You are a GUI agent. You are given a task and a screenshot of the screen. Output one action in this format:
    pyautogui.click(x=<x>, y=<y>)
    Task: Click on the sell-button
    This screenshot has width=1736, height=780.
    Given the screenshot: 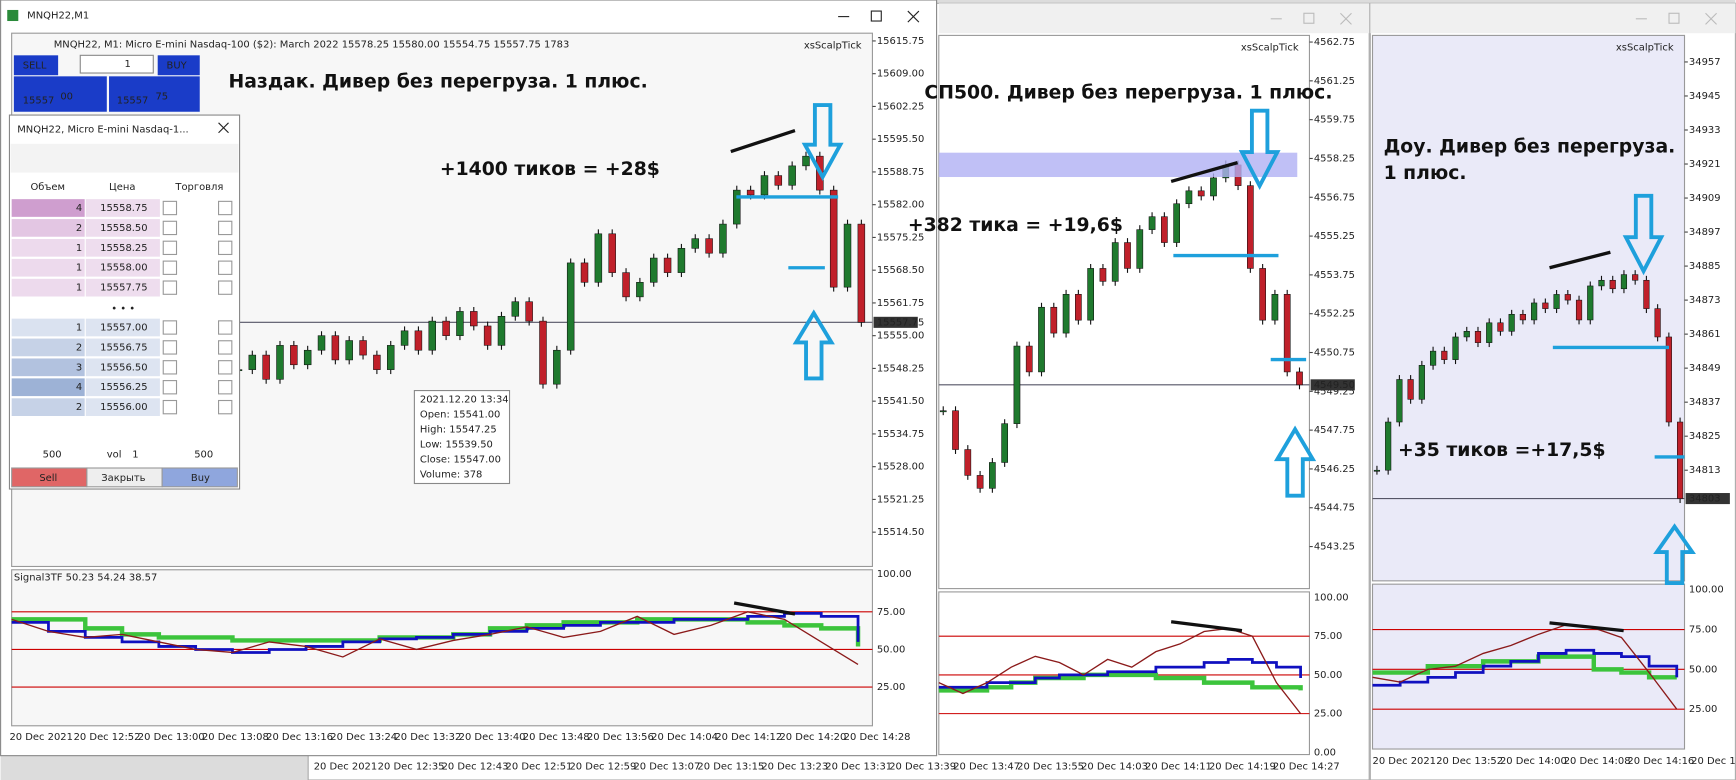 What is the action you would take?
    pyautogui.click(x=36, y=65)
    